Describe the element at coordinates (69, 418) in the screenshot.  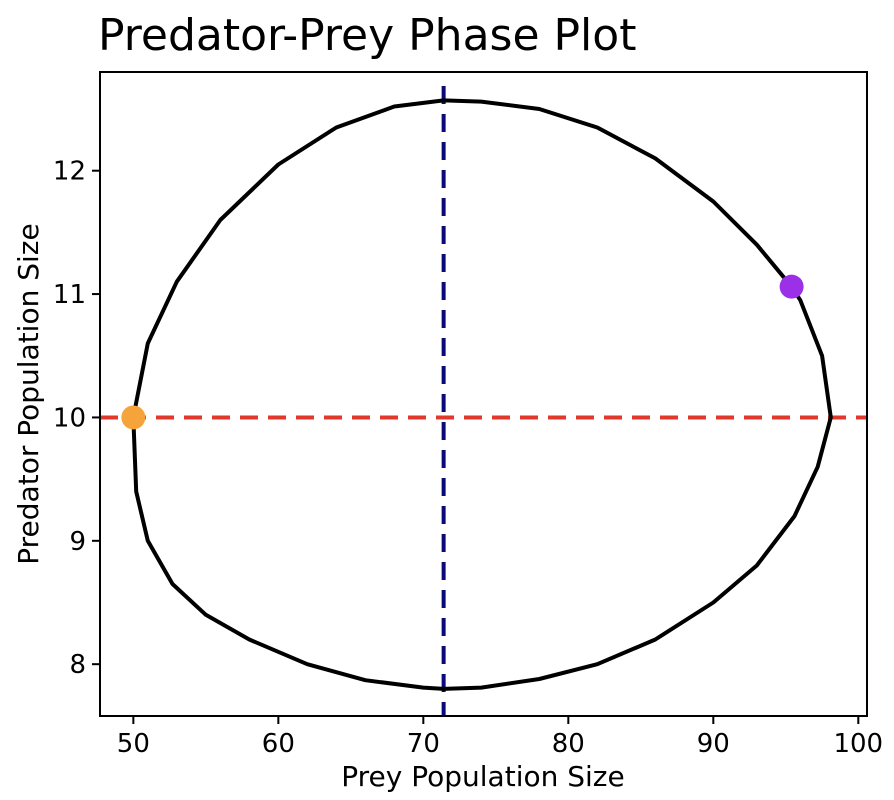
I see `y-tick-label: 10` at that location.